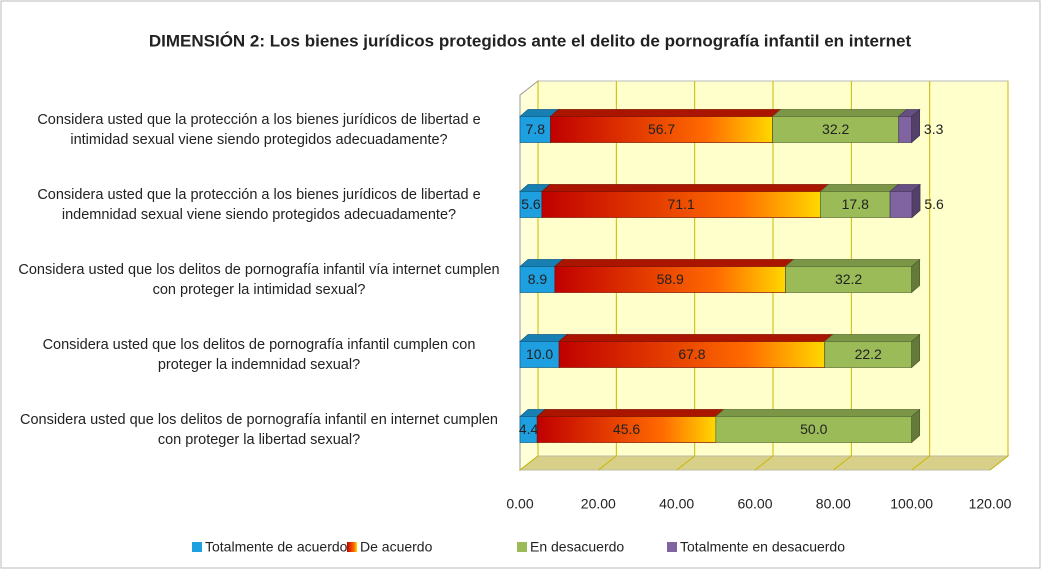 This screenshot has height=569, width=1041. Describe the element at coordinates (691, 354) in the screenshot. I see `value-label: 67.8` at that location.